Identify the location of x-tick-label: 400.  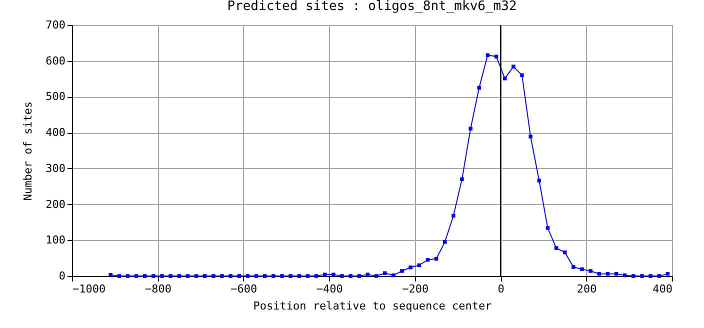
(662, 289).